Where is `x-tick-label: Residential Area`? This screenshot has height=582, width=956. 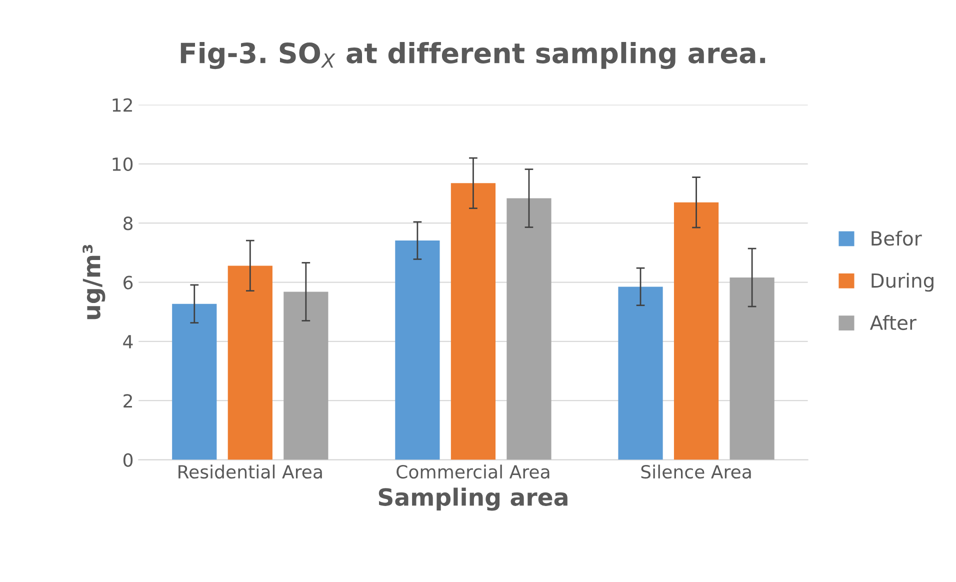
x-tick-label: Residential Area is located at coordinates (250, 471).